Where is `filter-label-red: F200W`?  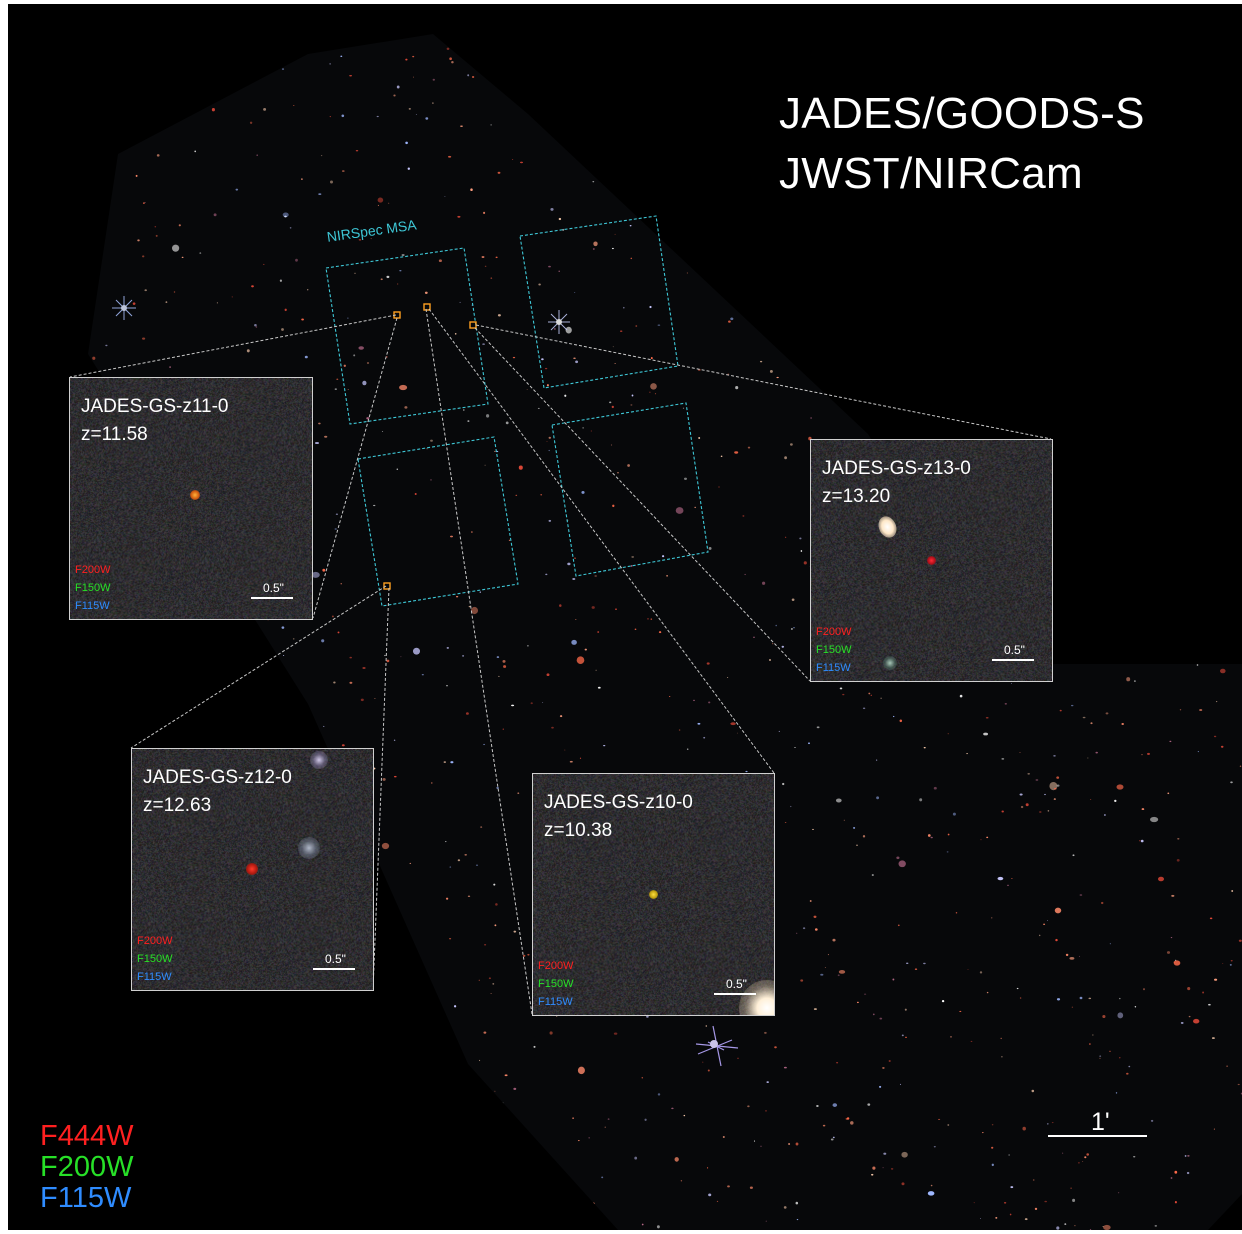
filter-label-red: F200W is located at coordinates (556, 966).